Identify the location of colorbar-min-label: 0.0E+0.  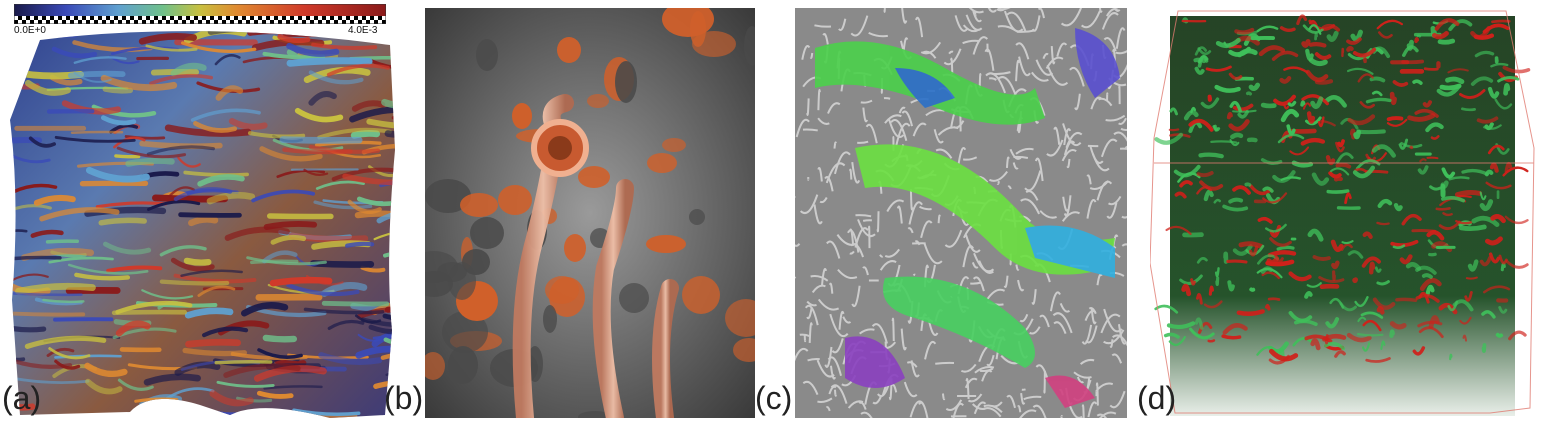
(30, 30).